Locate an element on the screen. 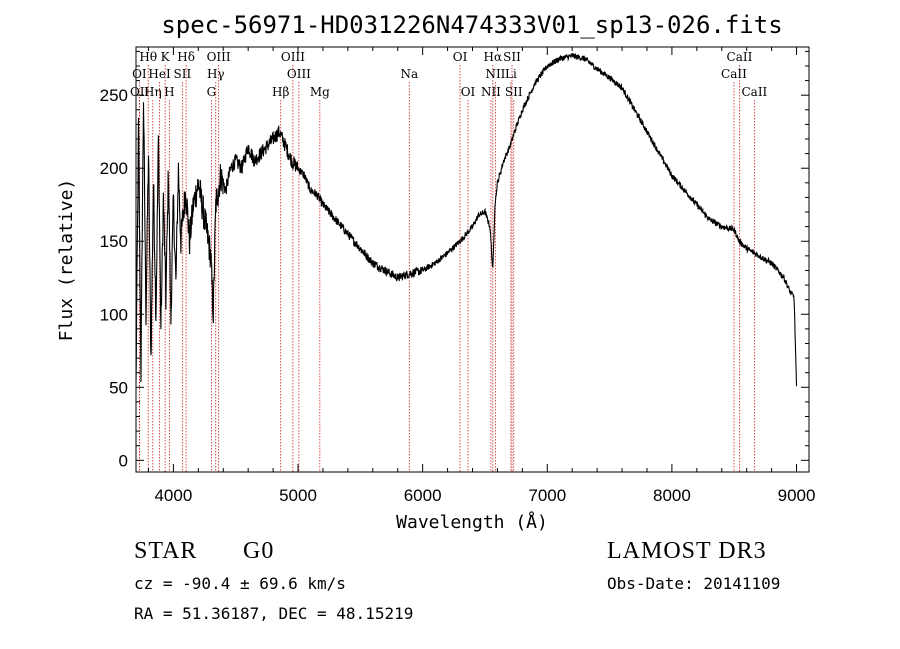 The height and width of the screenshot is (649, 900). line-label: Hγ is located at coordinates (216, 74).